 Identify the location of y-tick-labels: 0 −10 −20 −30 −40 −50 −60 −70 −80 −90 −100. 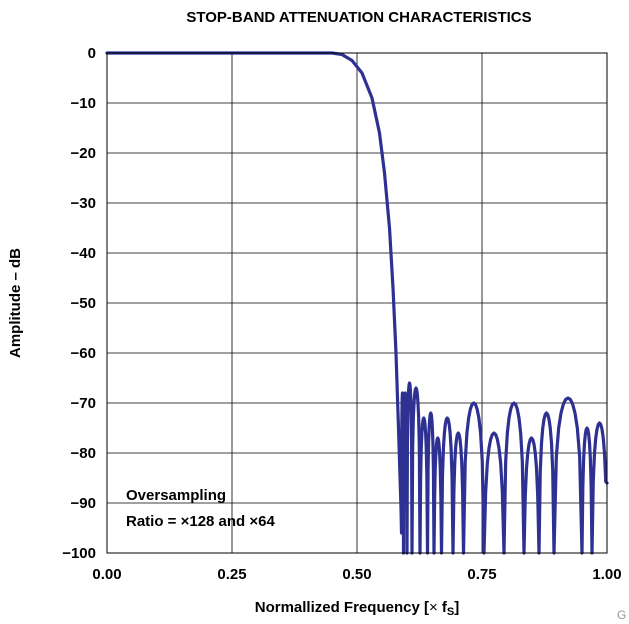
(79, 303).